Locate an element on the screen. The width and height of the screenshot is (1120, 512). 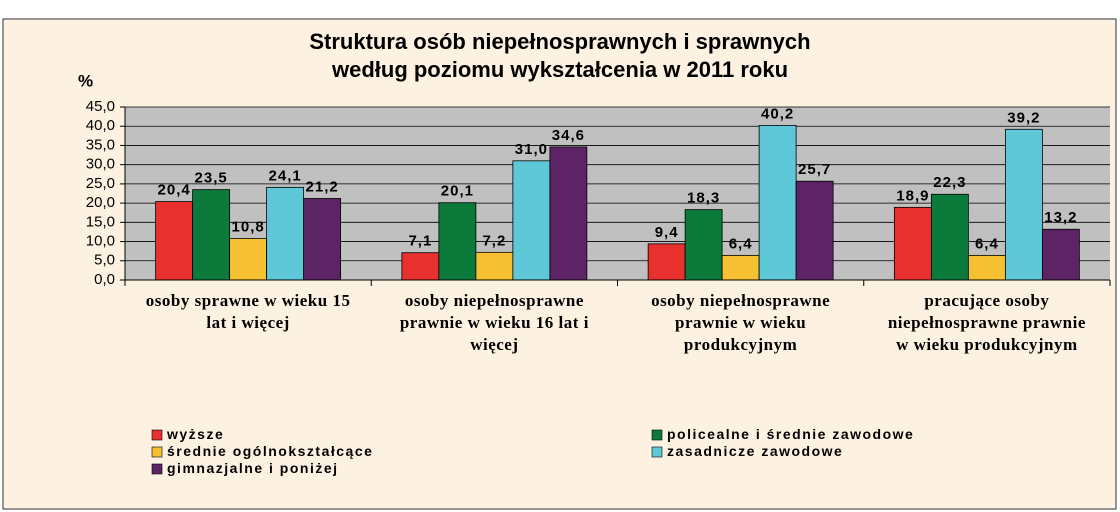
data-label: 21,2 is located at coordinates (322, 186).